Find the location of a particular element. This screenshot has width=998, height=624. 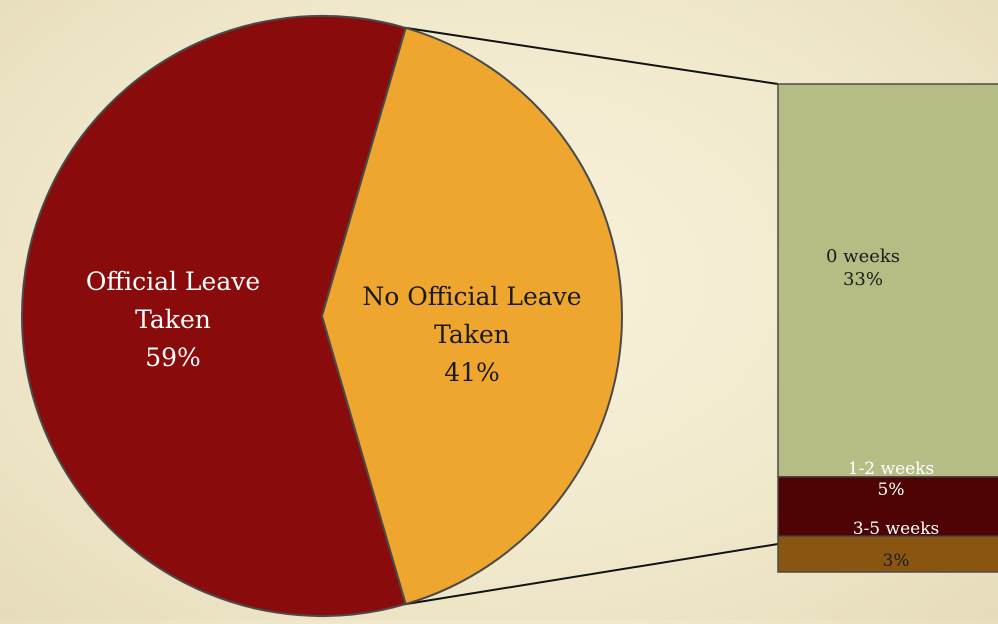

bar-label-0-weeks: 0 weeks 33% is located at coordinates (863, 268).